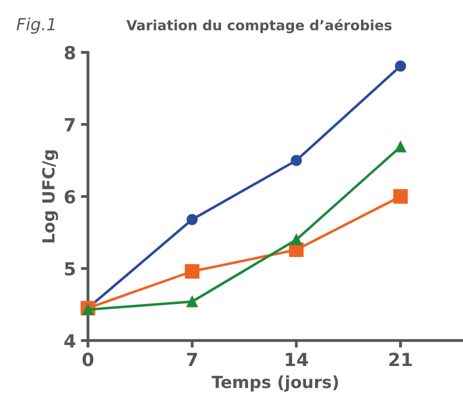 Image resolution: width=463 pixels, height=403 pixels. Describe the element at coordinates (297, 359) in the screenshot. I see `x-tick-label: 14` at that location.